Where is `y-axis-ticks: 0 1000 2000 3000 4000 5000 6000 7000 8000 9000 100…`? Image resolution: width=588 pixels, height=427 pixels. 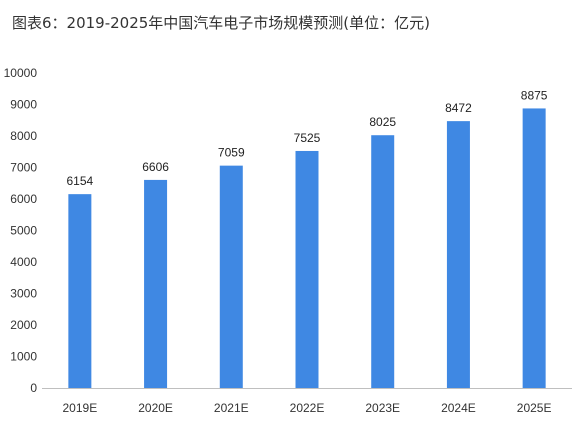
y-axis-ticks: 0 1000 2000 3000 4000 5000 6000 7000 8000 9000 100… is located at coordinates (21, 230).